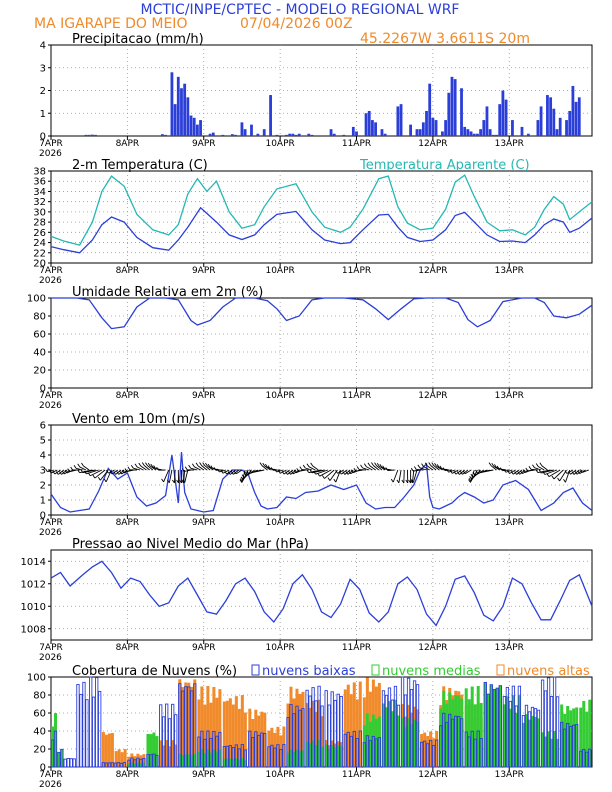 The width and height of the screenshot is (612, 792). Describe the element at coordinates (51, 648) in the screenshot. I see `x-tick-label: 7APR` at that location.